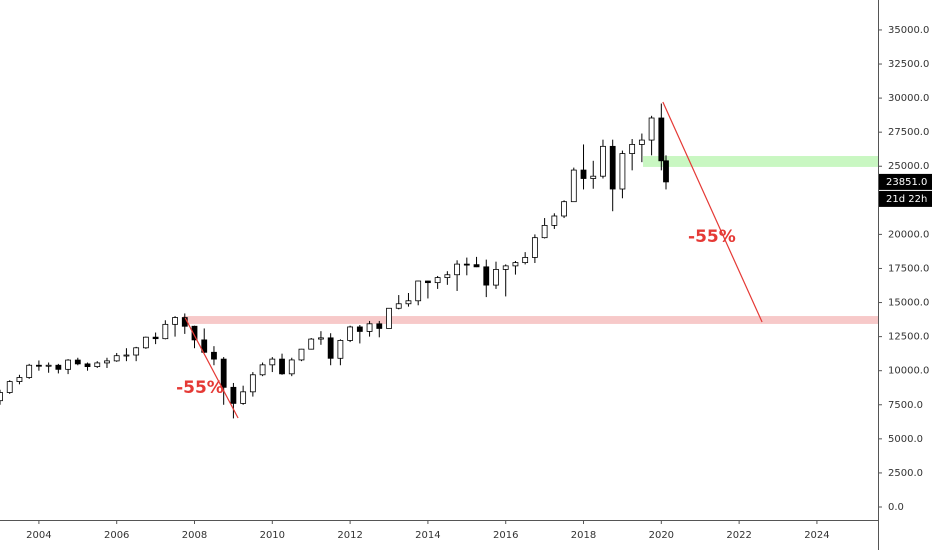 This screenshot has height=550, width=932. What do you see at coordinates (38, 535) in the screenshot?
I see `x-tick-label: 2004` at bounding box center [38, 535].